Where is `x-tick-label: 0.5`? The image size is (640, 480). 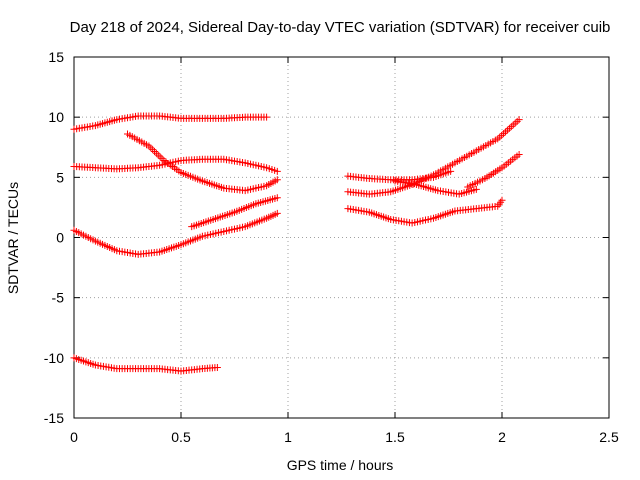
x-tick-label: 0.5 is located at coordinates (181, 437).